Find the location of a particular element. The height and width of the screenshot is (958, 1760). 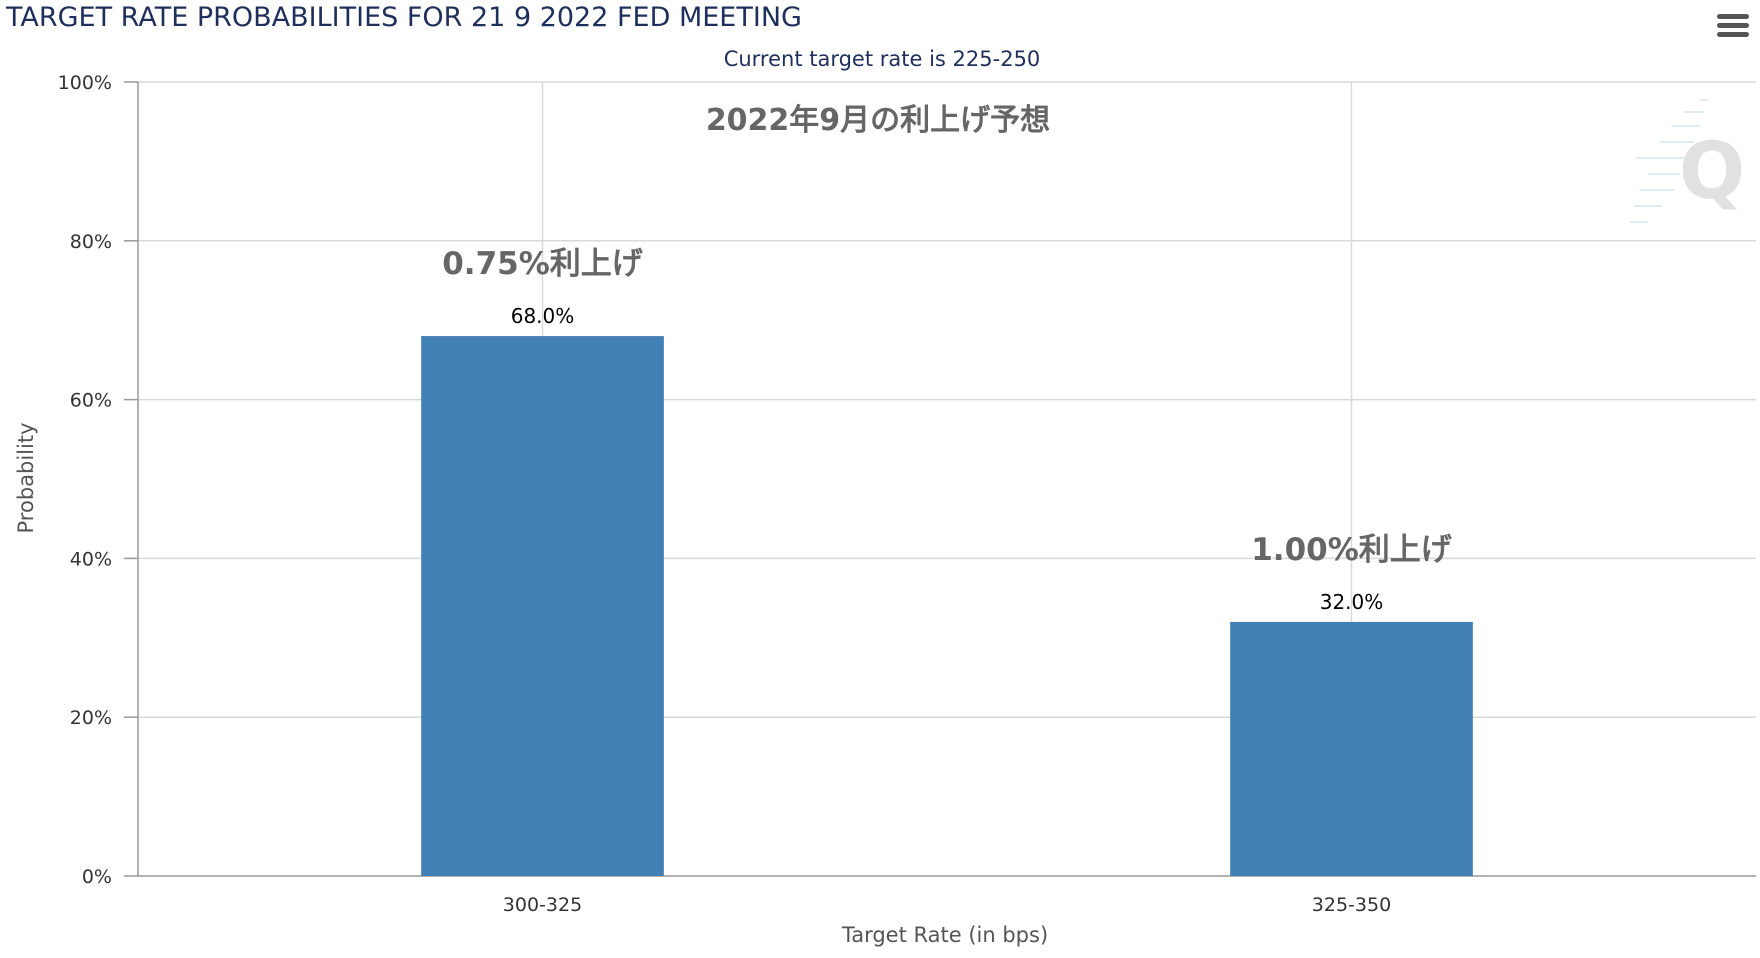

bar-annotation: 1.00%利上げ is located at coordinates (1352, 550).